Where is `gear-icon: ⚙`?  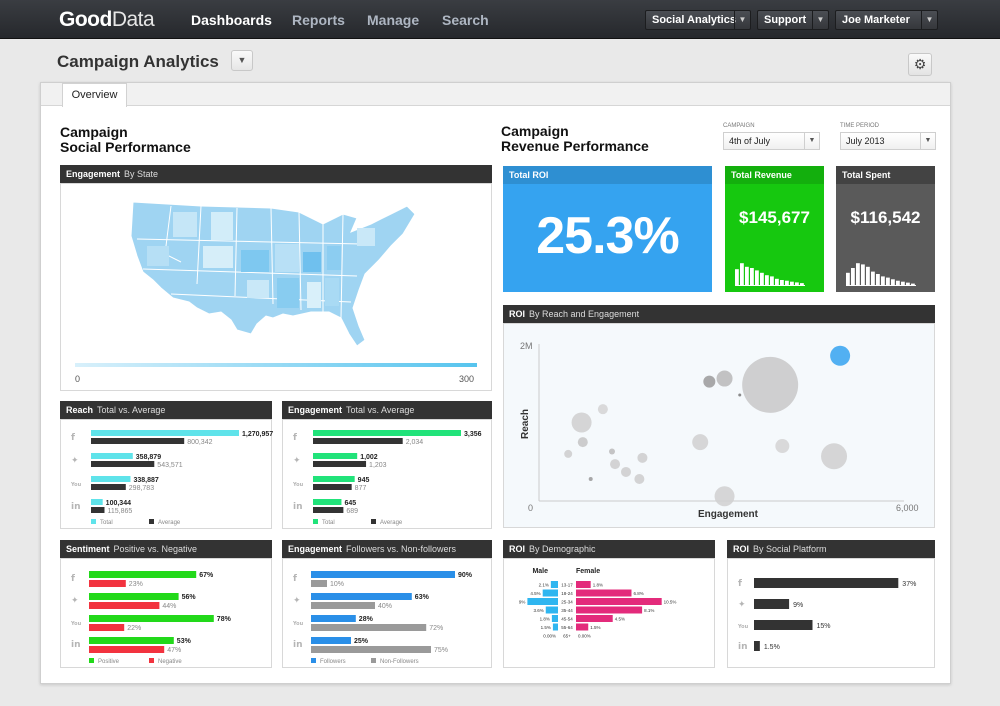
gear-icon: ⚙ is located at coordinates (920, 64).